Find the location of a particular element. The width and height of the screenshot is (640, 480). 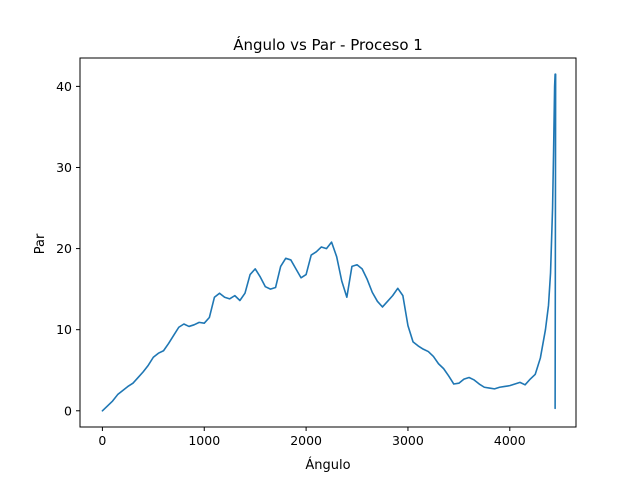

y-axis-label: Par is located at coordinates (40, 243).